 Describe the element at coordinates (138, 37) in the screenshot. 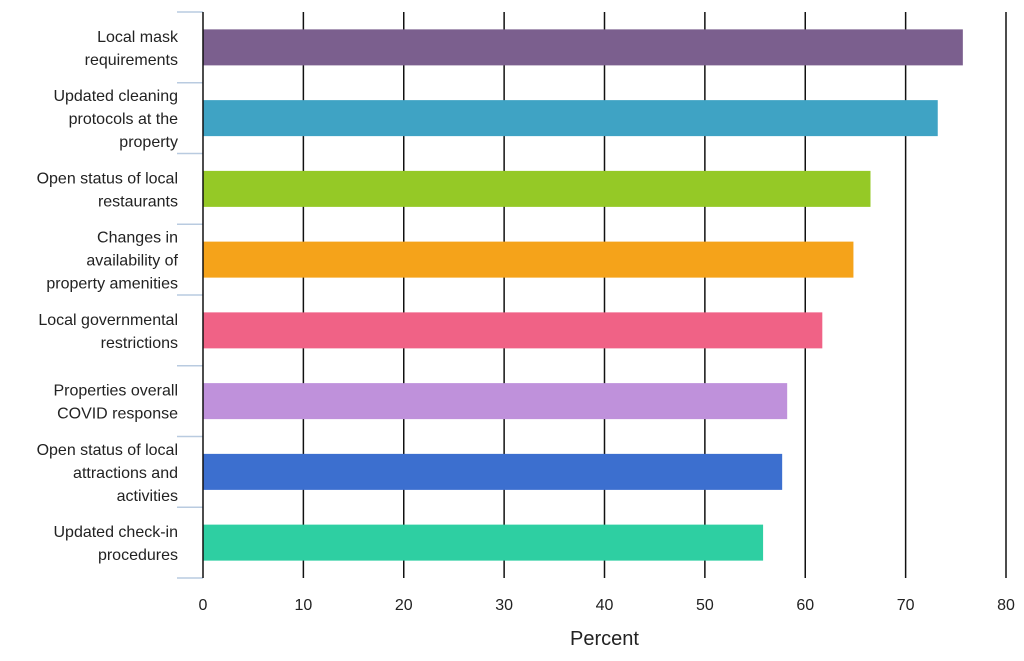

I see `category-label-line: Local mask` at that location.